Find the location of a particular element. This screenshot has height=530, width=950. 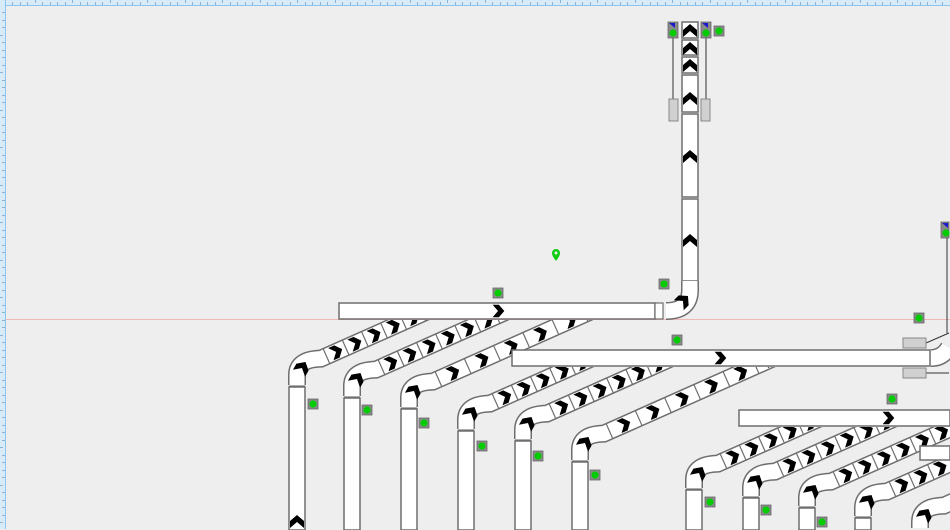

pin-body is located at coordinates (556, 255).